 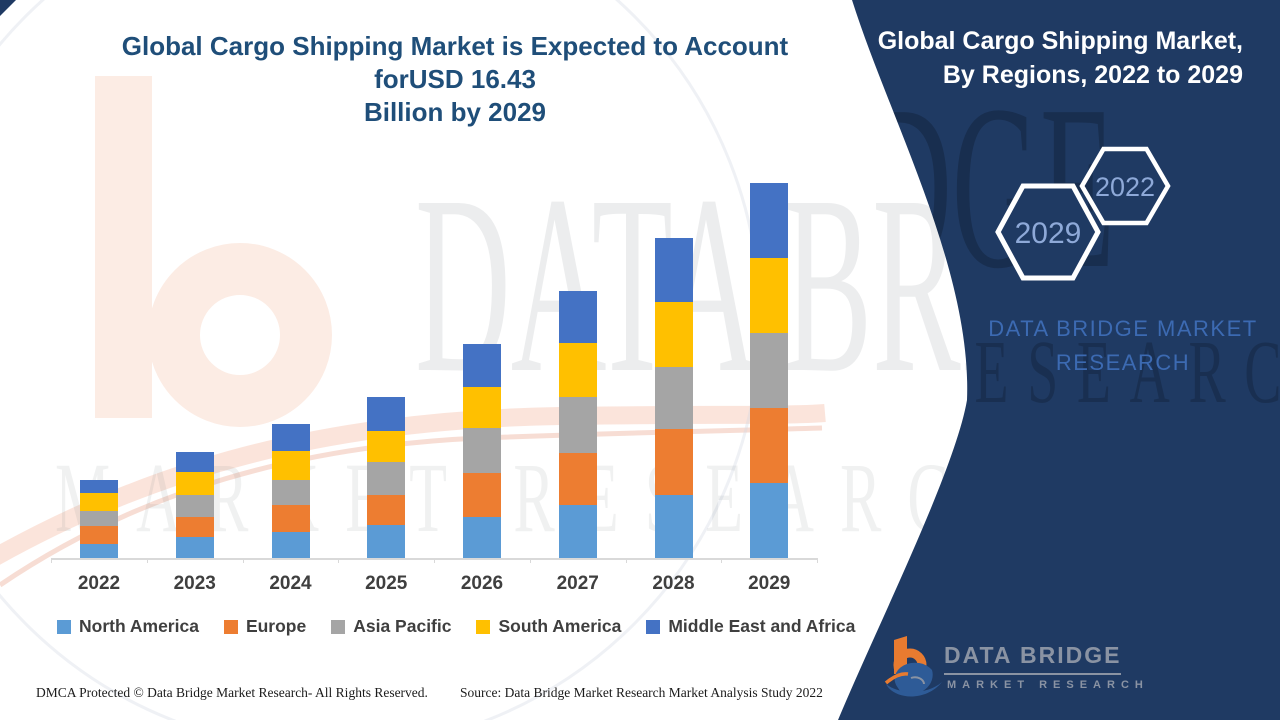 I want to click on hexagon-2029, so click(x=1048, y=232).